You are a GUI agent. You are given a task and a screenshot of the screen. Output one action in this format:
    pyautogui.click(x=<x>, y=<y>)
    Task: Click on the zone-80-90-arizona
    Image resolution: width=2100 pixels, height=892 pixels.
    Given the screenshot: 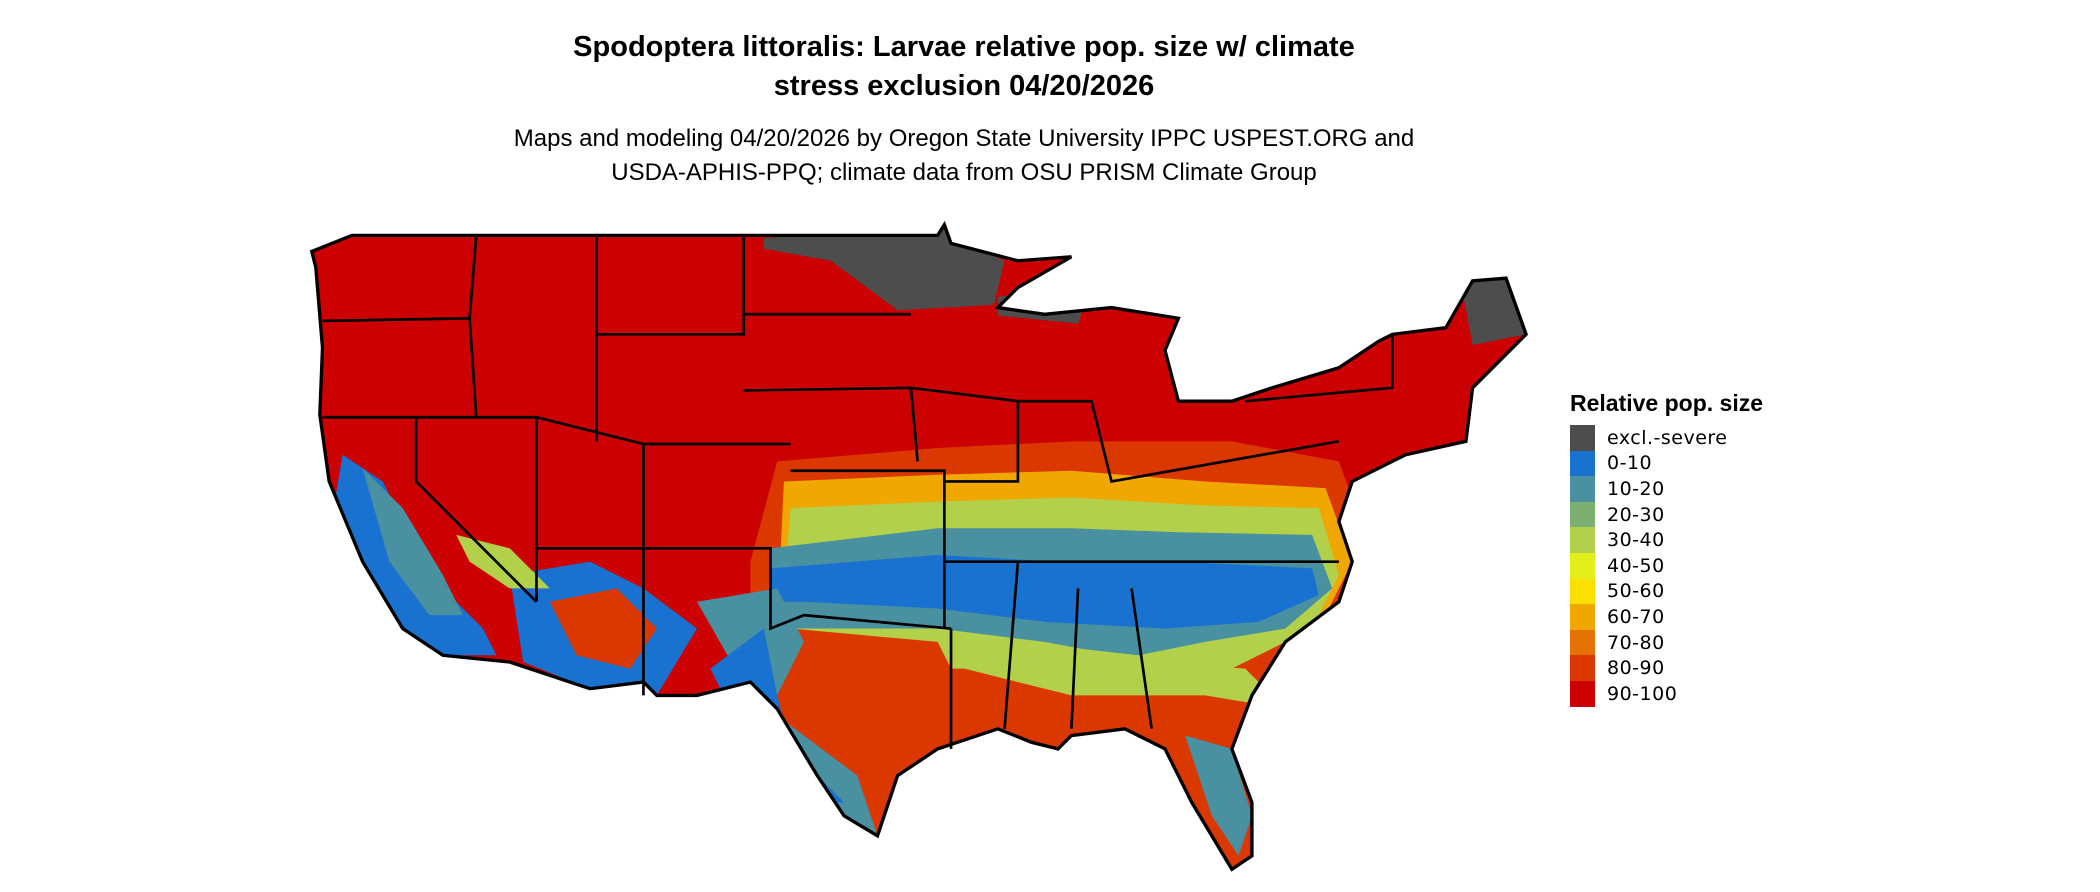 What is the action you would take?
    pyautogui.click(x=603, y=628)
    